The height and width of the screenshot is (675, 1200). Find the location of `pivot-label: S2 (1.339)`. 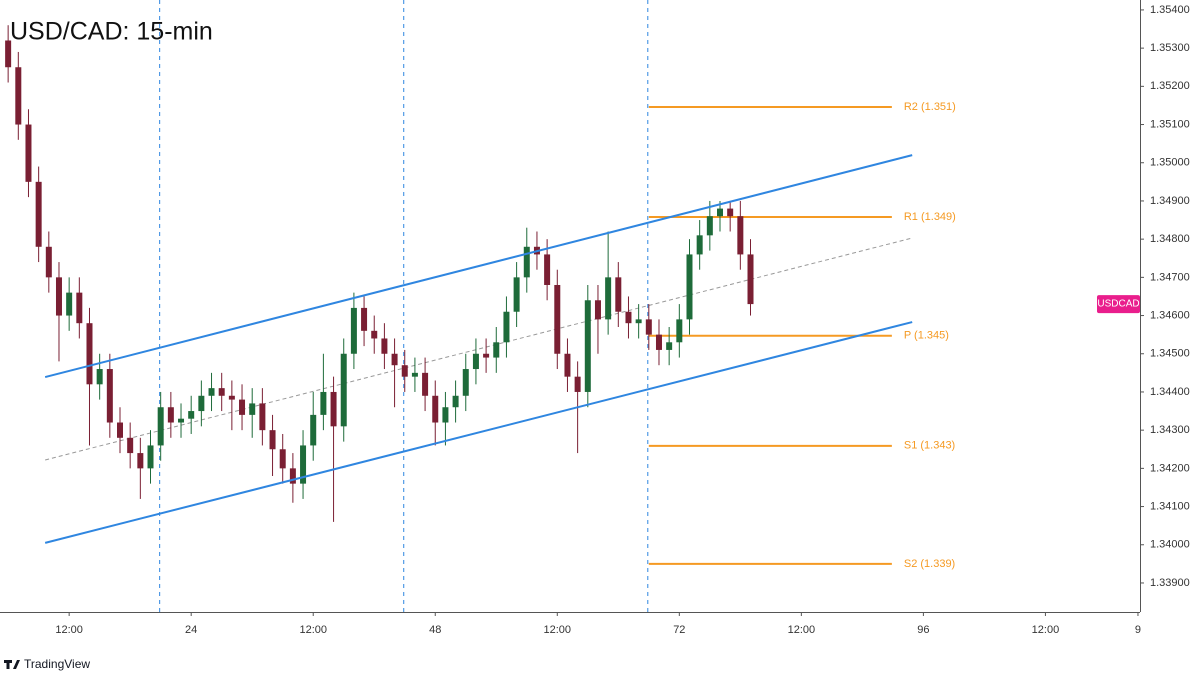

pivot-label: S2 (1.339) is located at coordinates (929, 564).